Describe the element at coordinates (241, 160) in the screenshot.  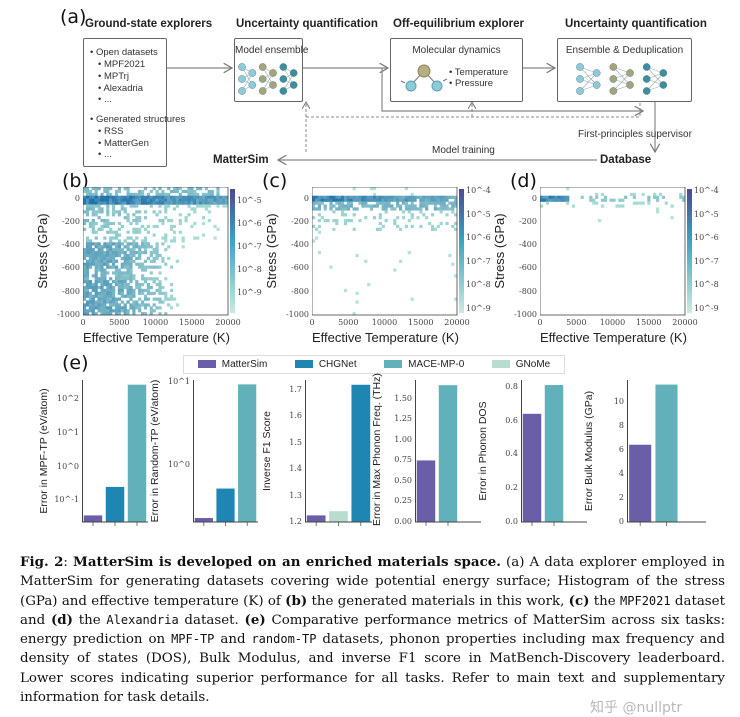
I see `mattersim-label: MatterSim` at that location.